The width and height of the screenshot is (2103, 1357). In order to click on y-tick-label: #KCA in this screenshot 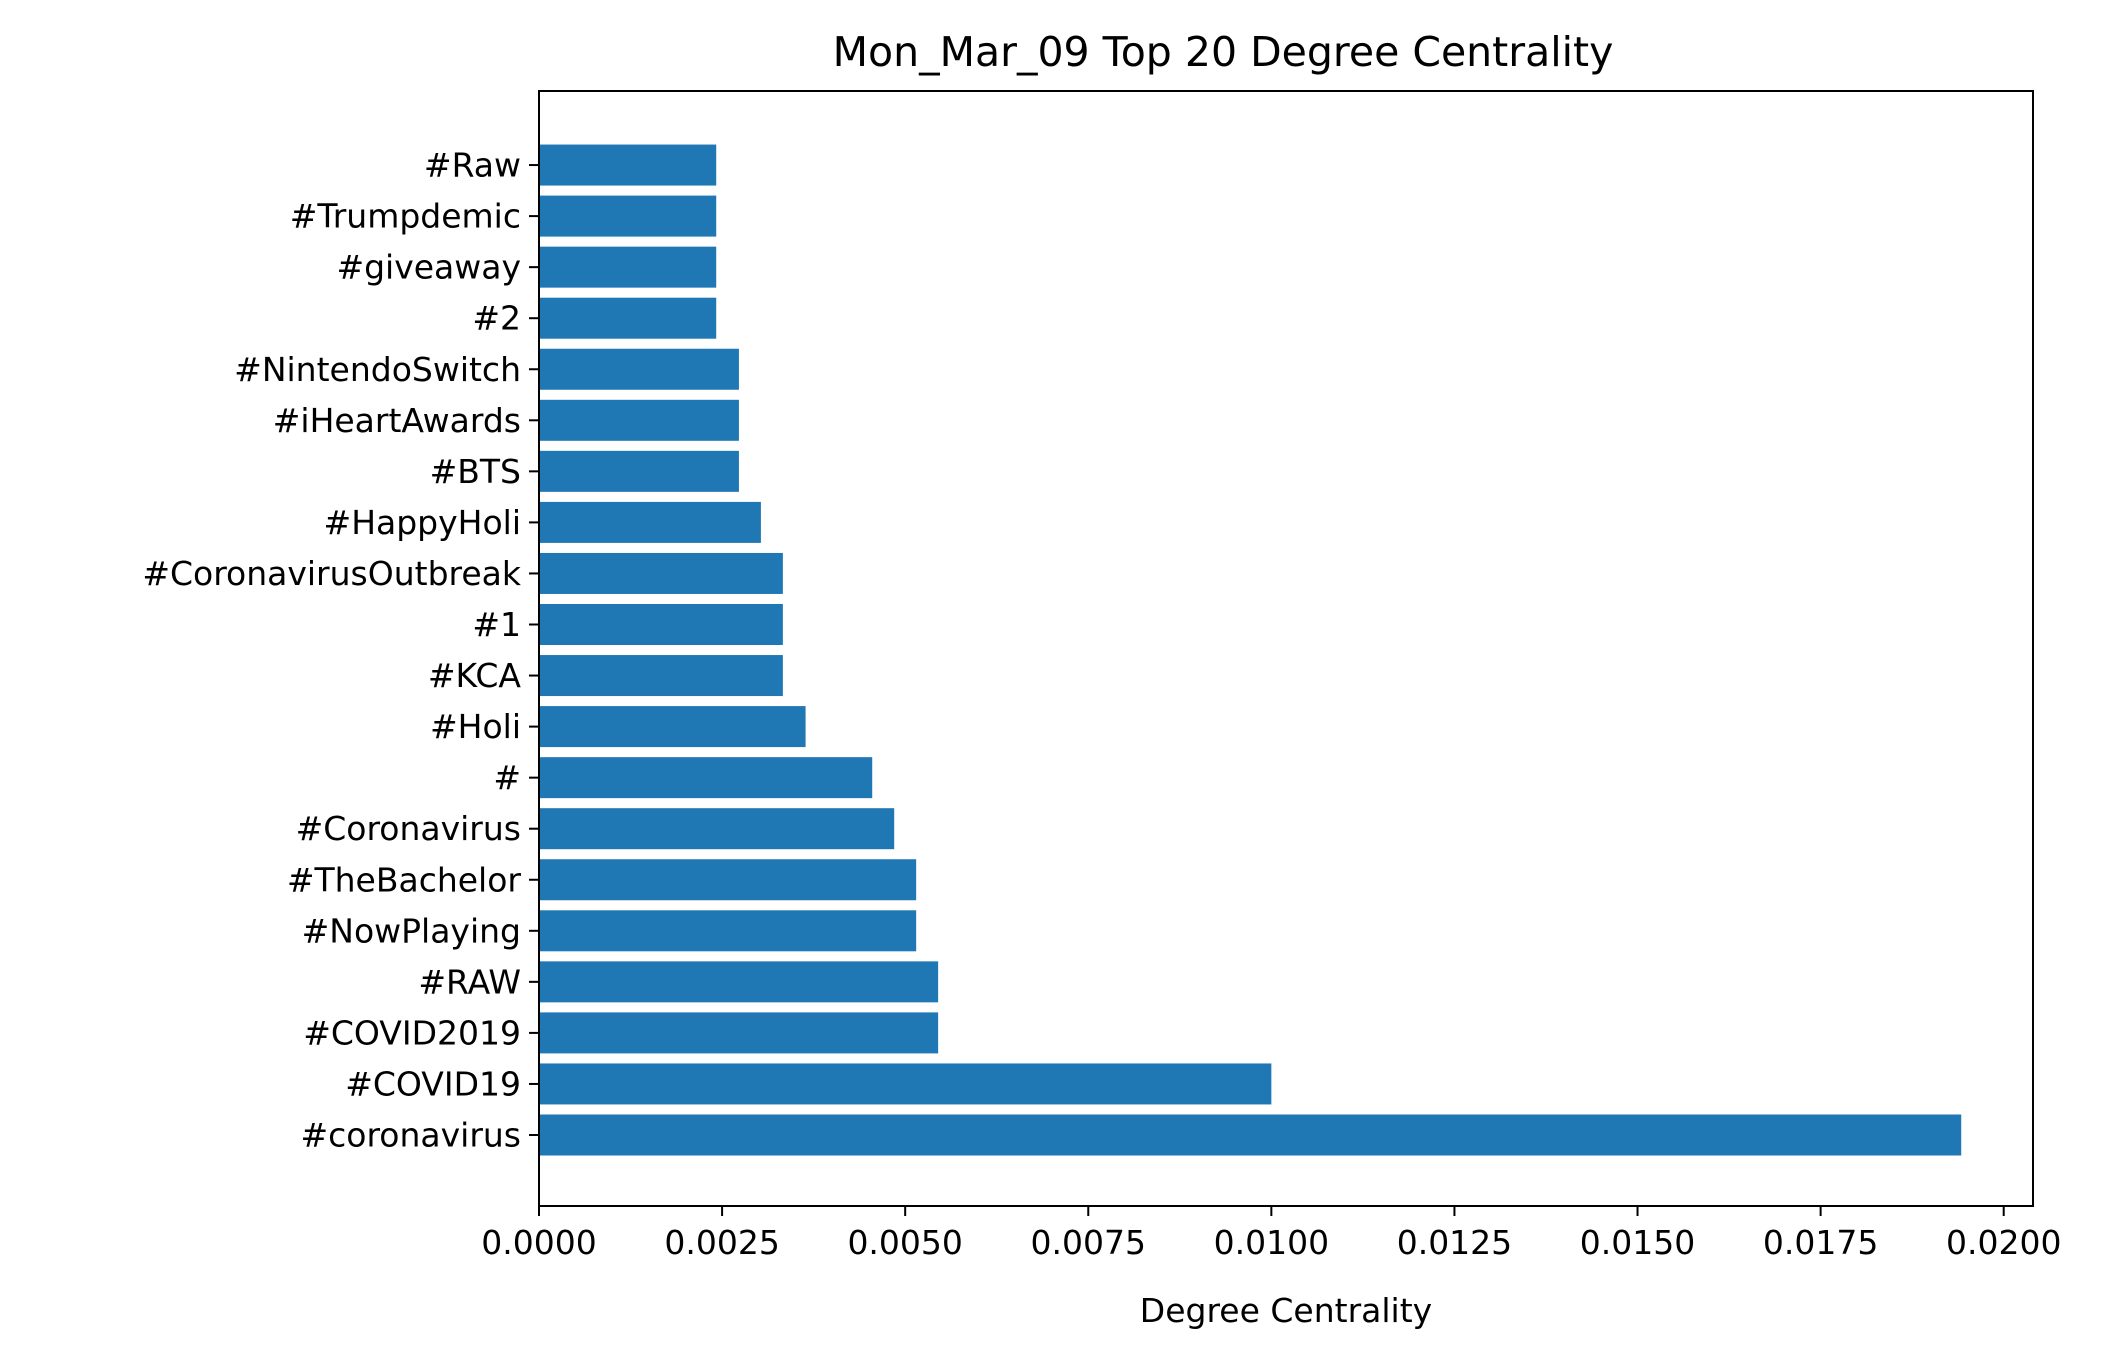, I will do `click(475, 675)`.